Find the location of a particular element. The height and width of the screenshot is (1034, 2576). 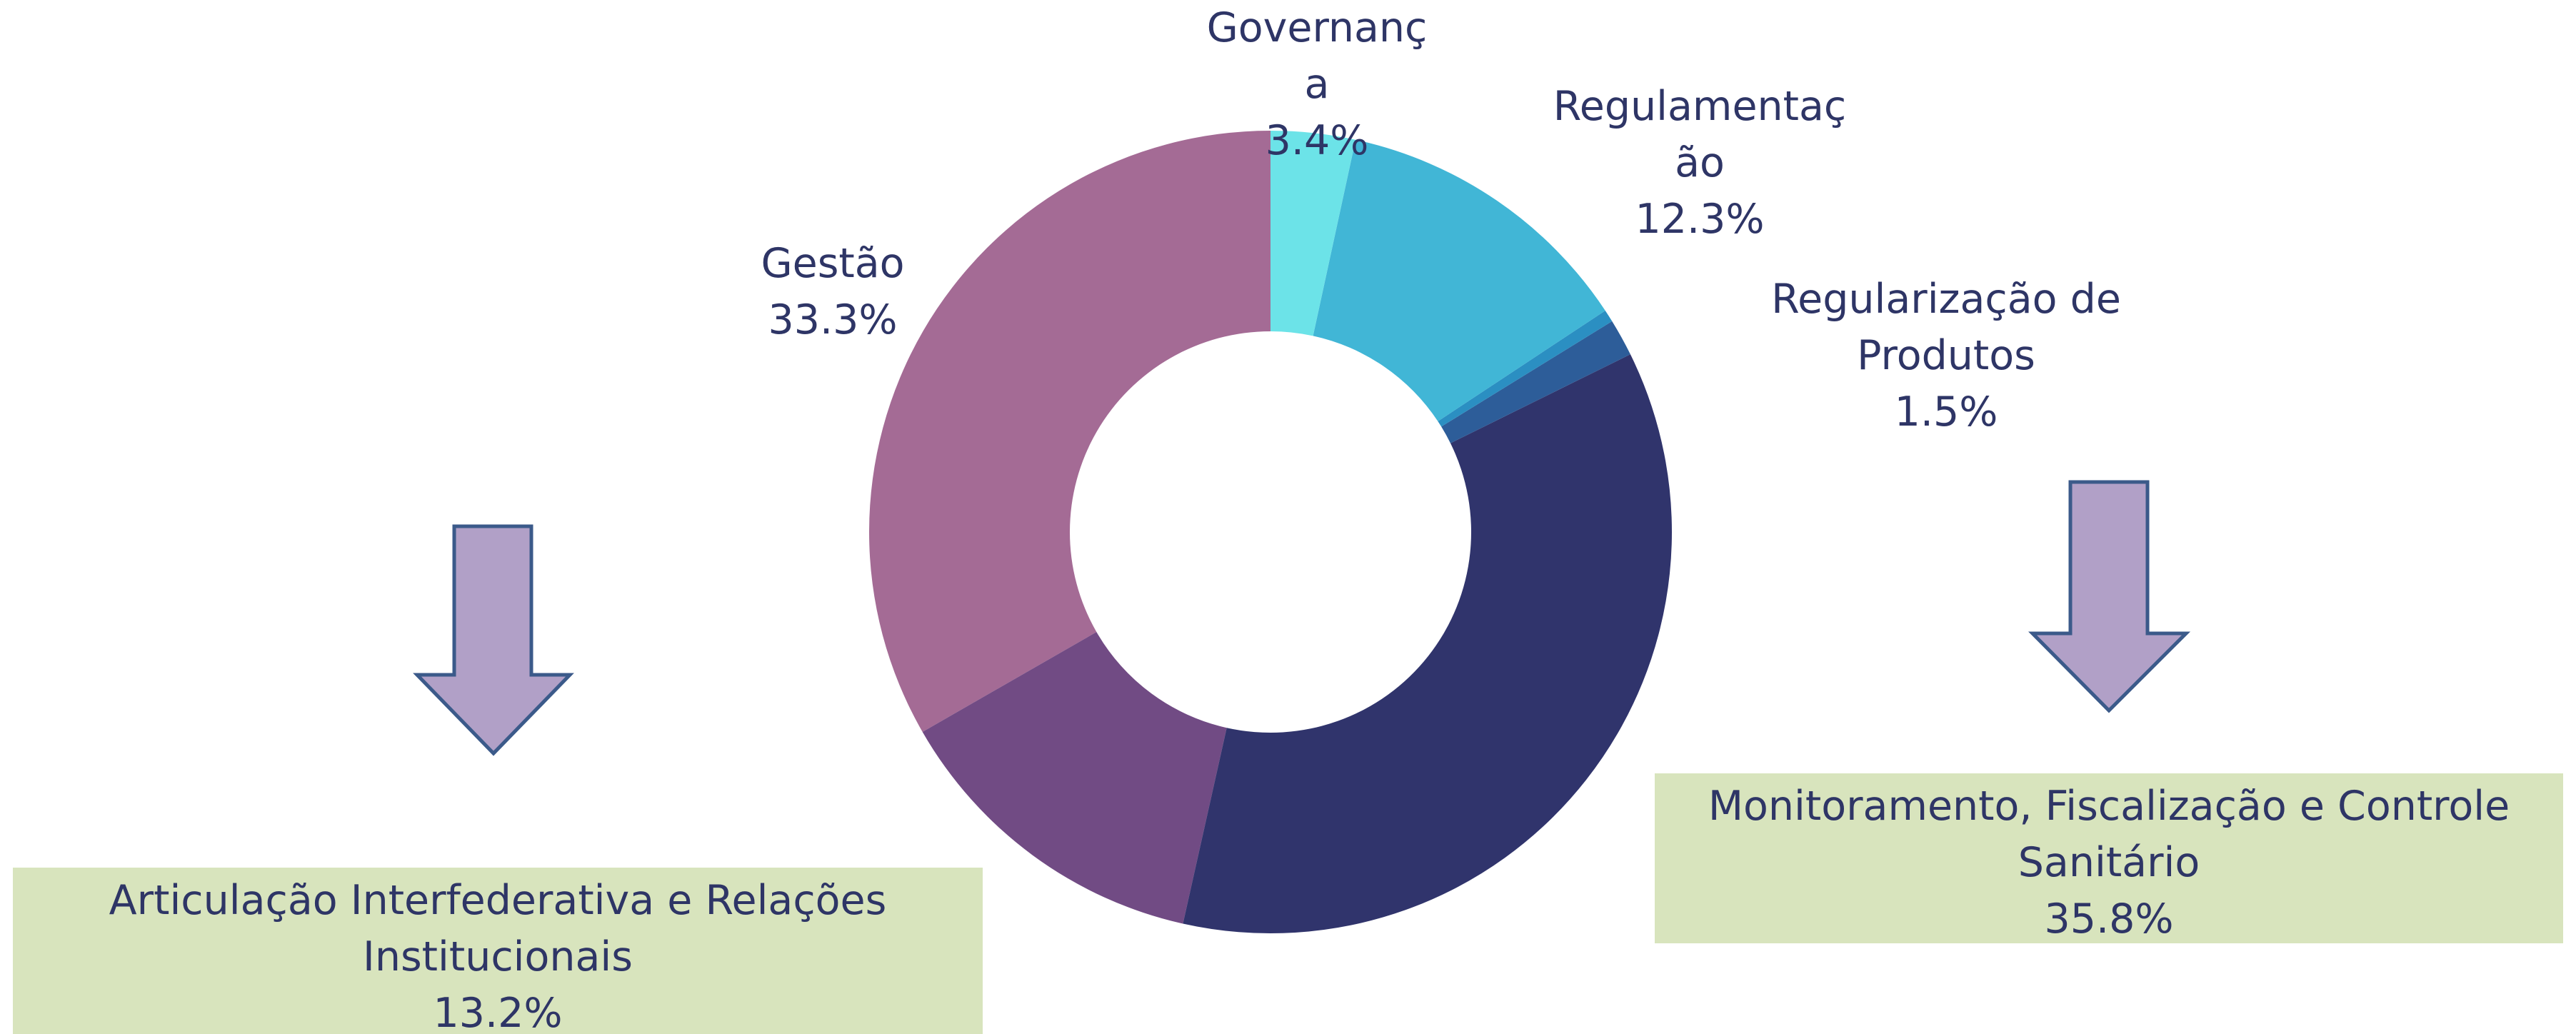

category-name: Regularização de Produtos is located at coordinates (1946, 327).